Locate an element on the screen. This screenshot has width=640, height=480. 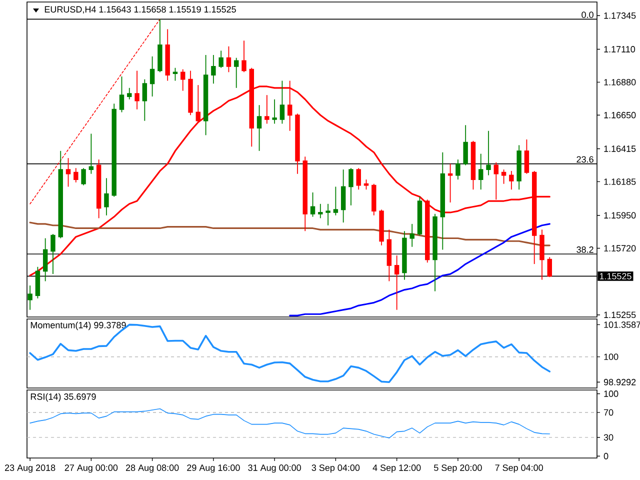
x-tick-label: 4 Sep 12:00 is located at coordinates (396, 468).